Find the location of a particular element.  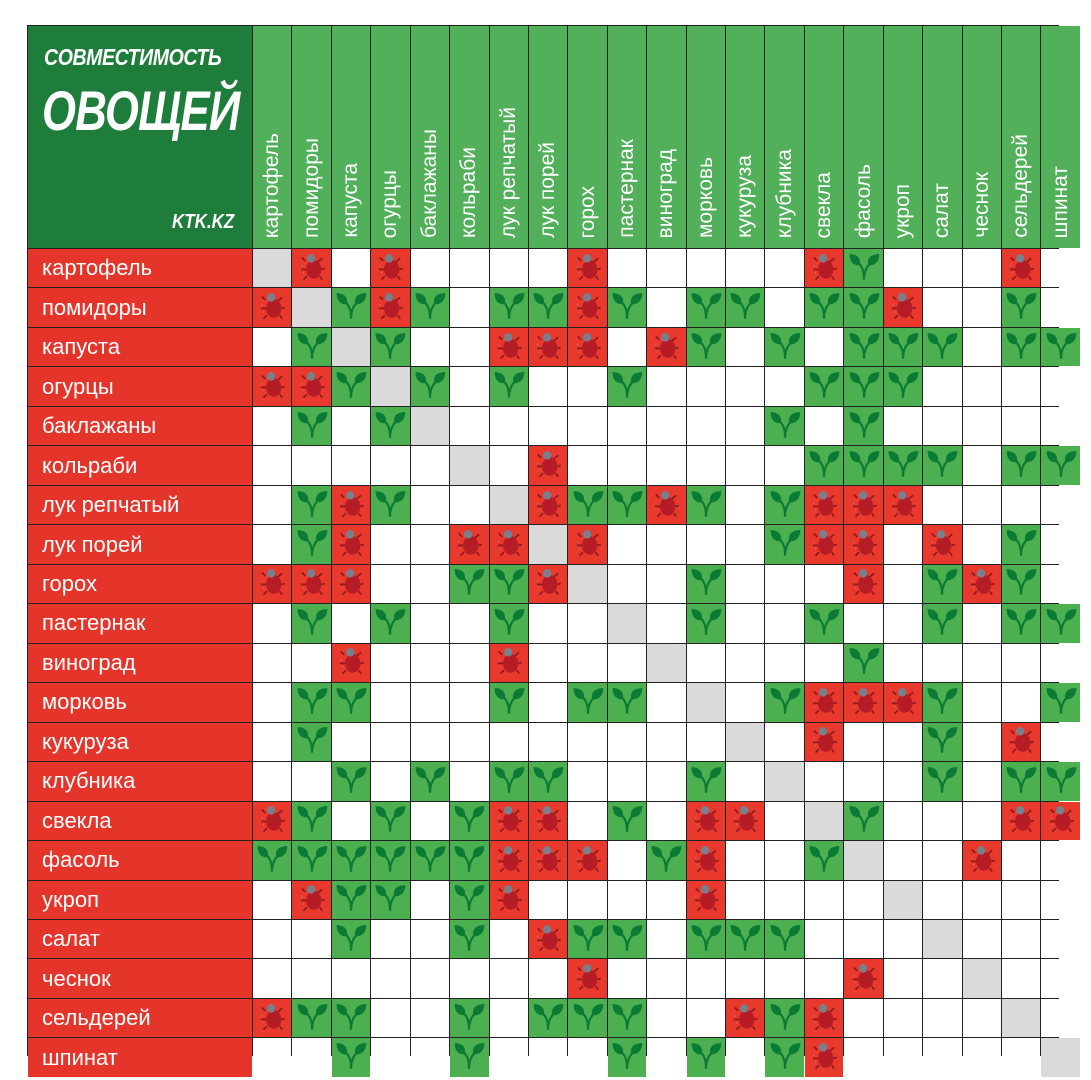

title-line-2: ОВОЩЕЙ is located at coordinates (141, 110).